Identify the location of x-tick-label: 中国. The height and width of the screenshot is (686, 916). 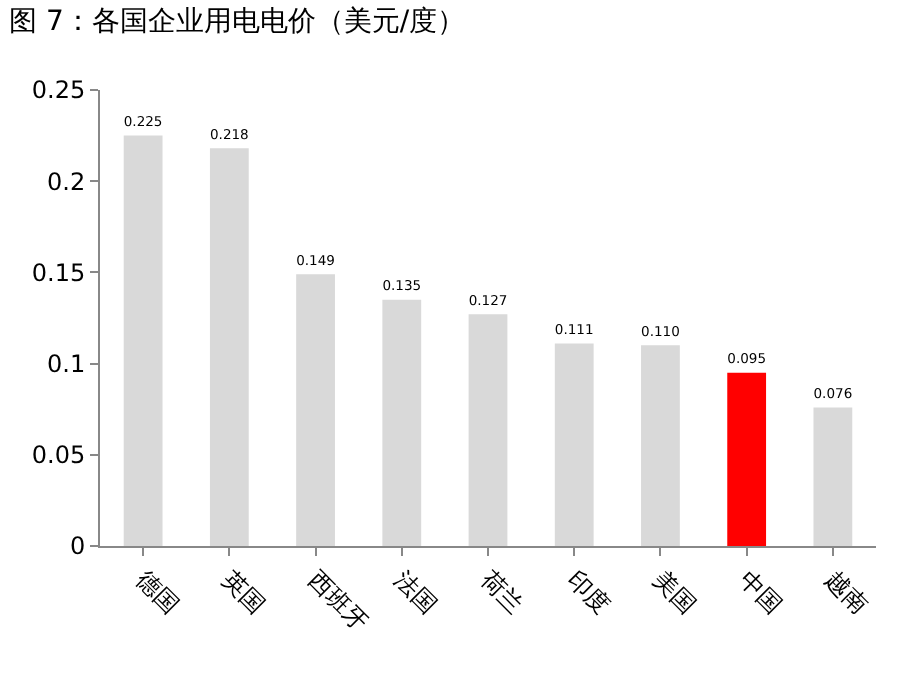
(760, 592).